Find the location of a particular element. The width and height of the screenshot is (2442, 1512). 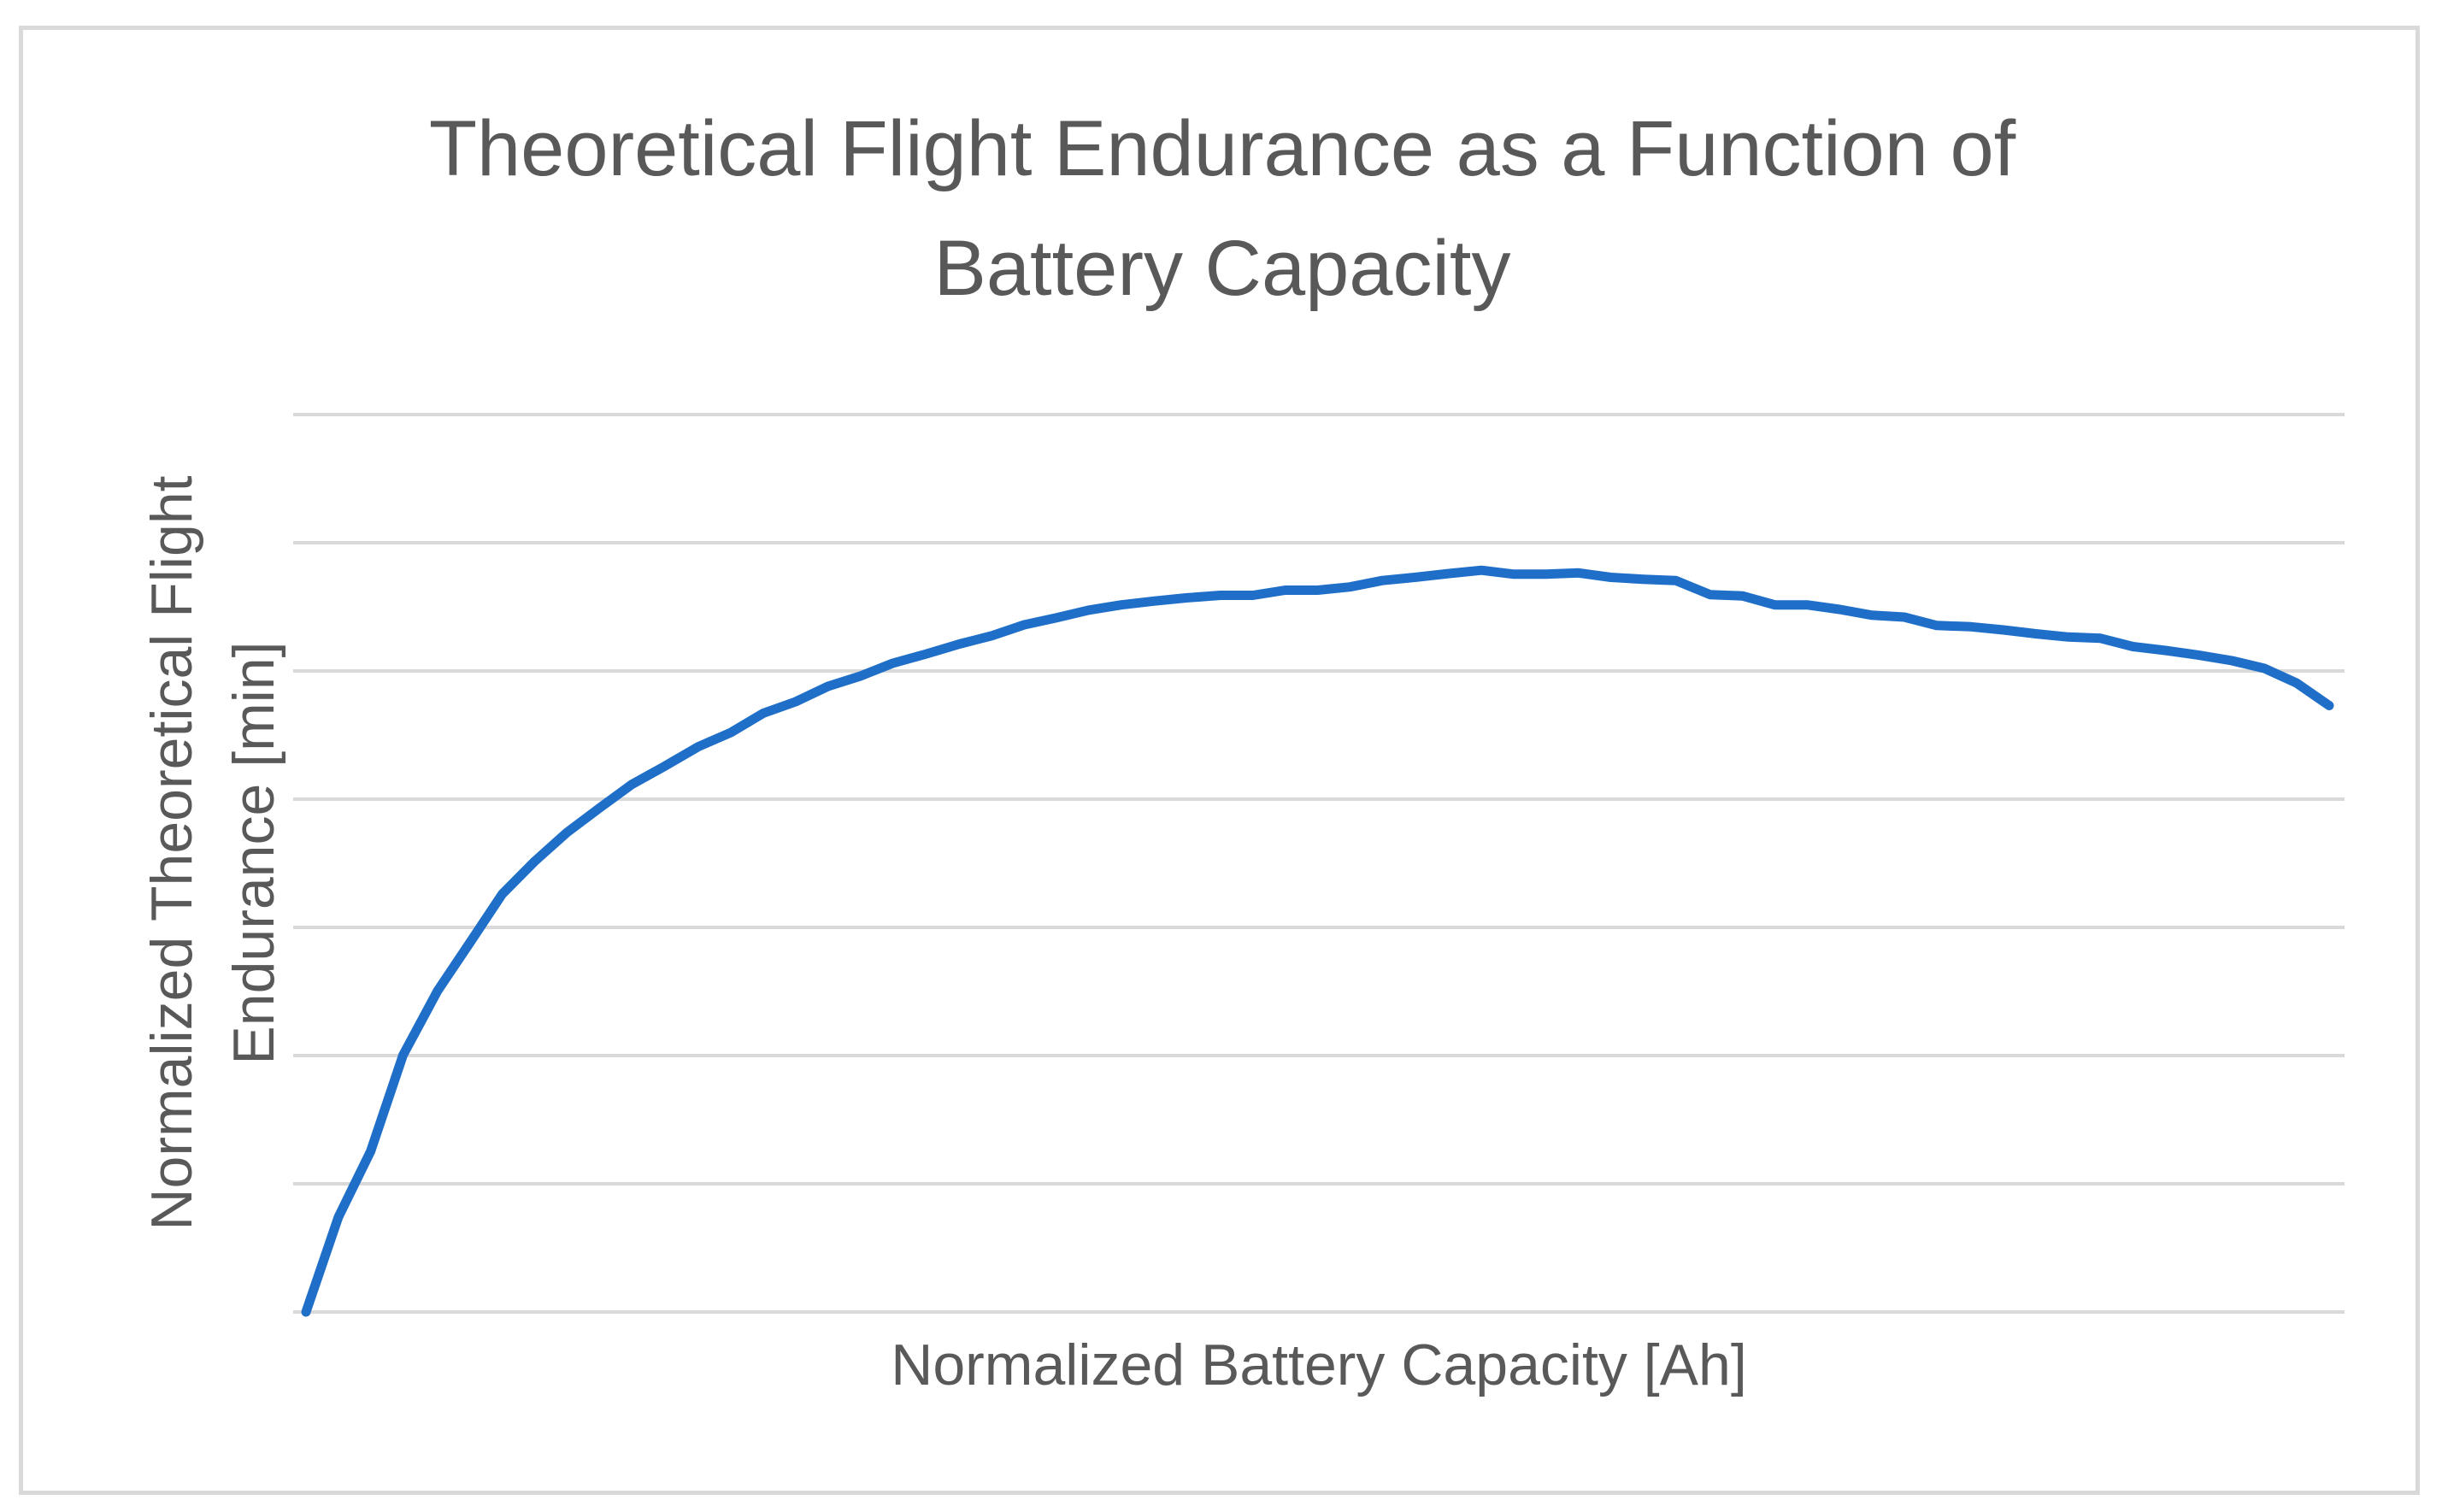

x-axis-label: Normalized Battery Capacity [Ah] is located at coordinates (1319, 1365).